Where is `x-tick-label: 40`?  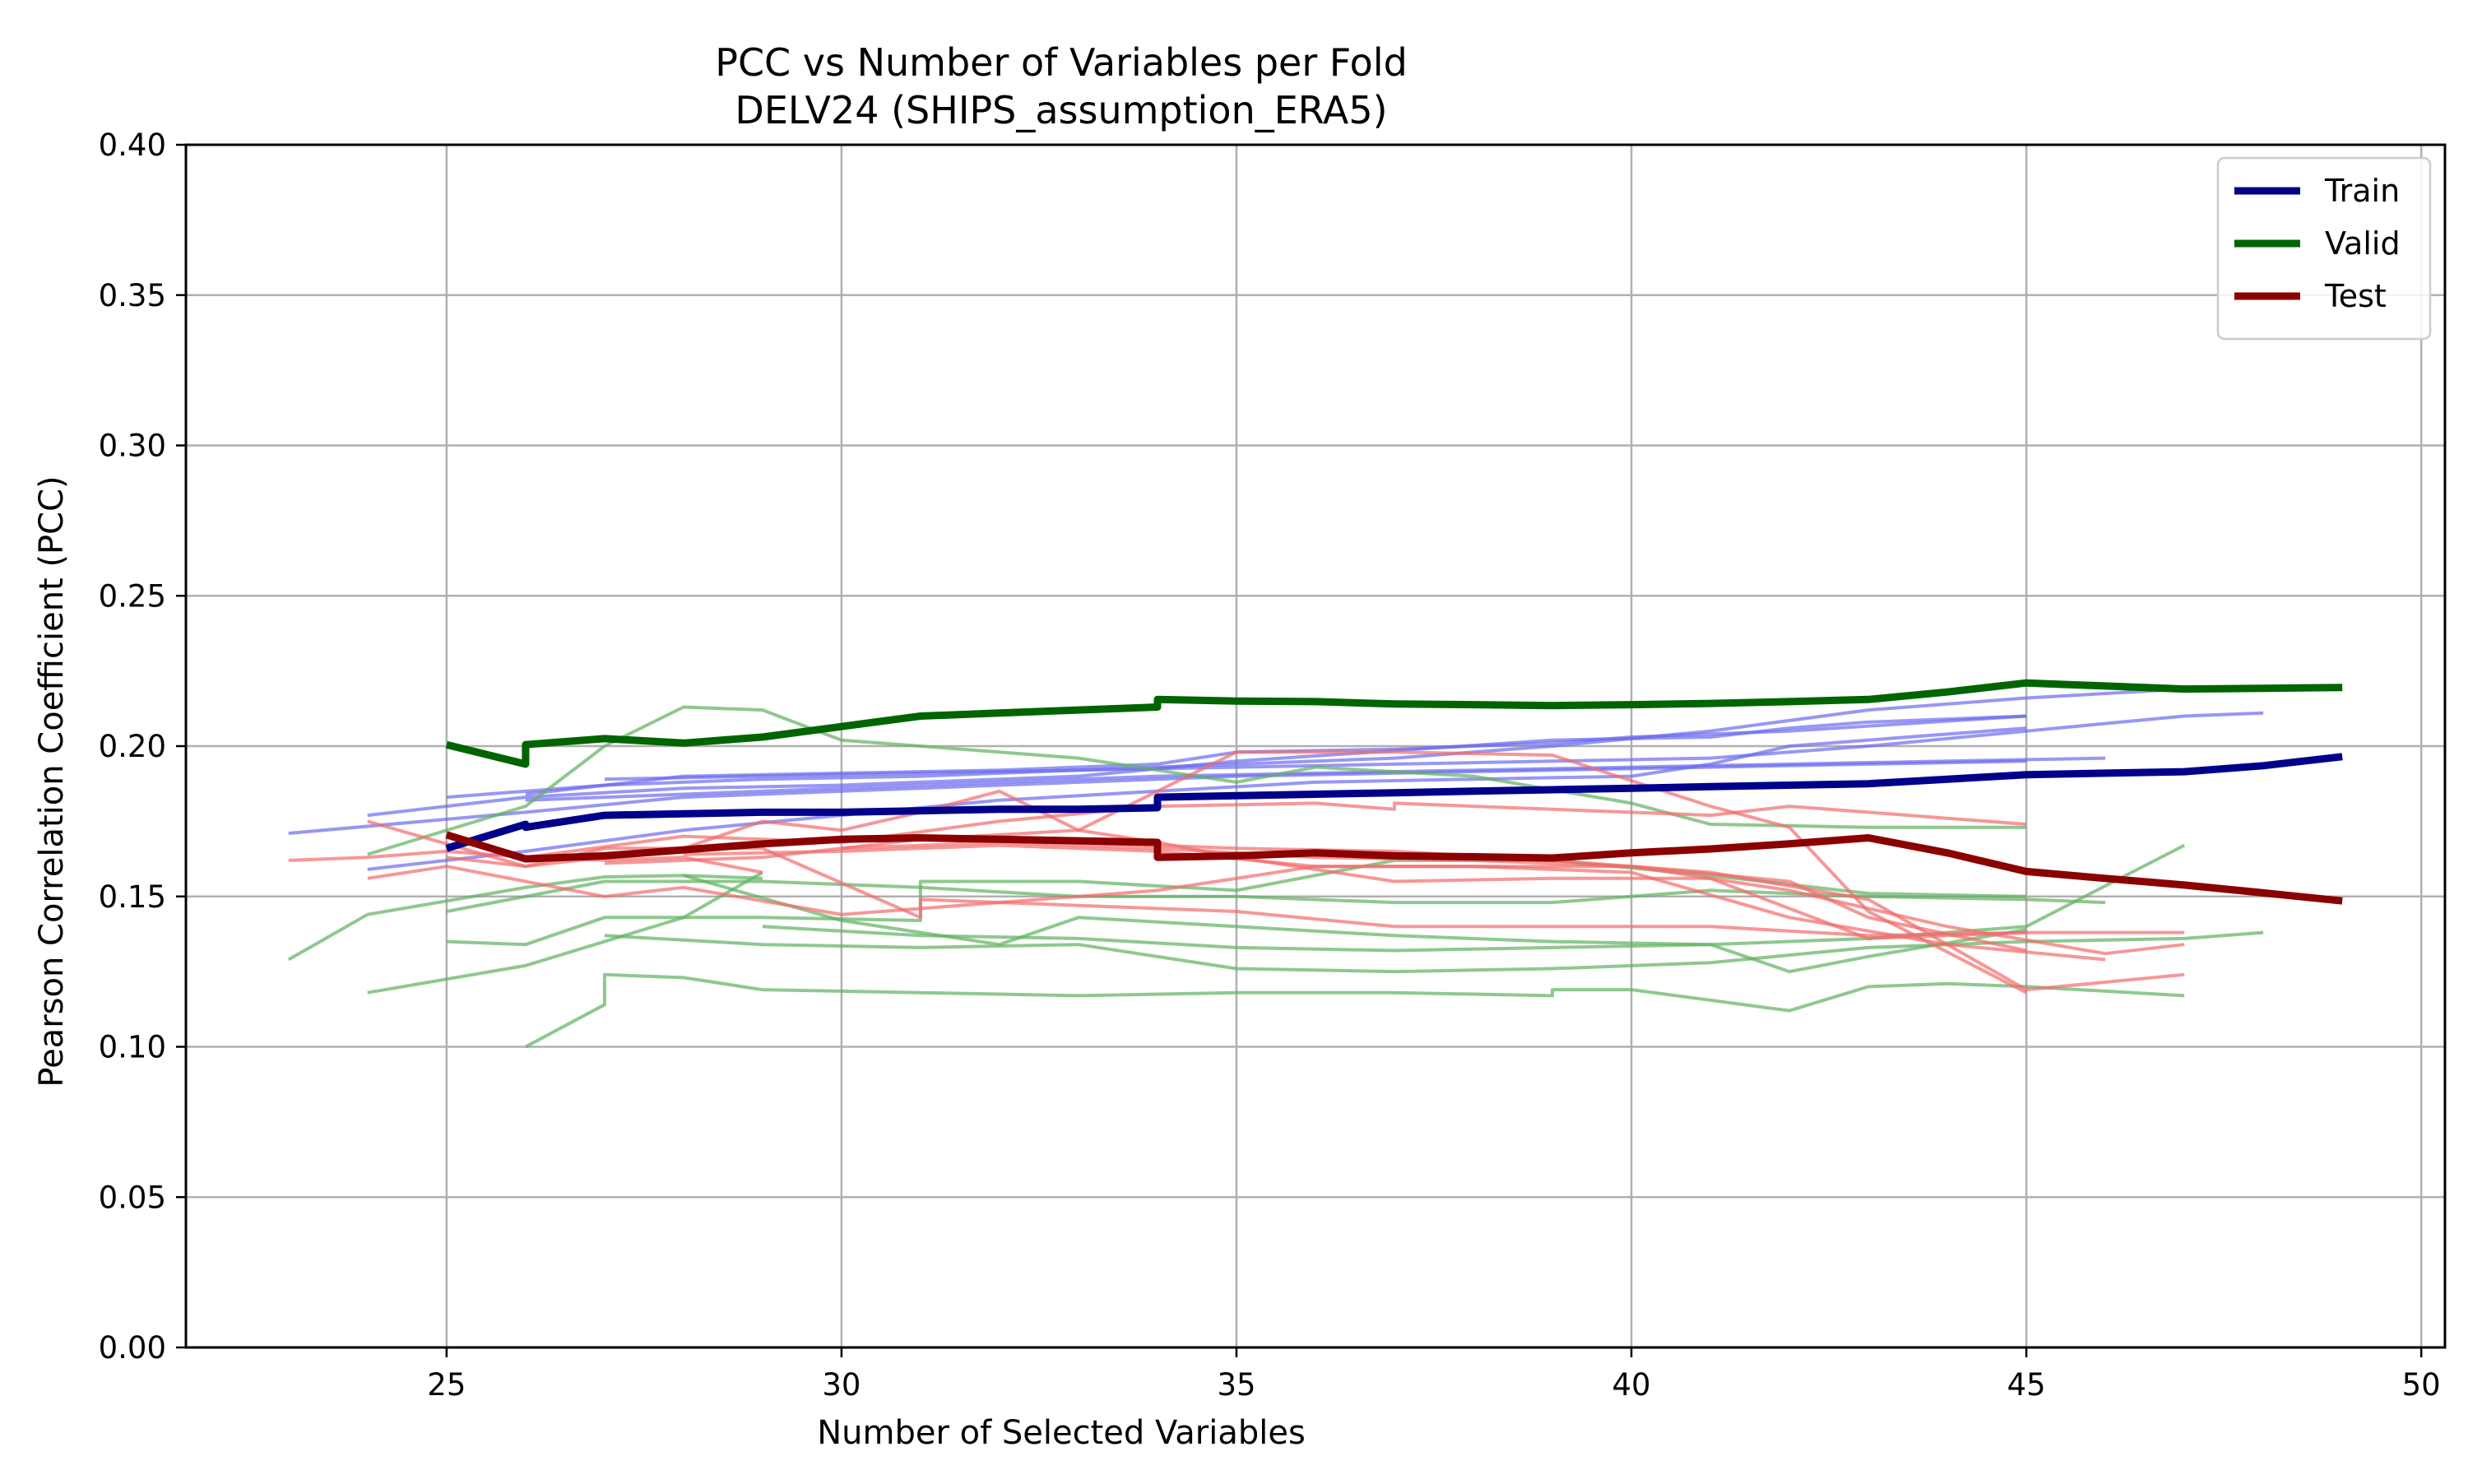 x-tick-label: 40 is located at coordinates (1631, 1385).